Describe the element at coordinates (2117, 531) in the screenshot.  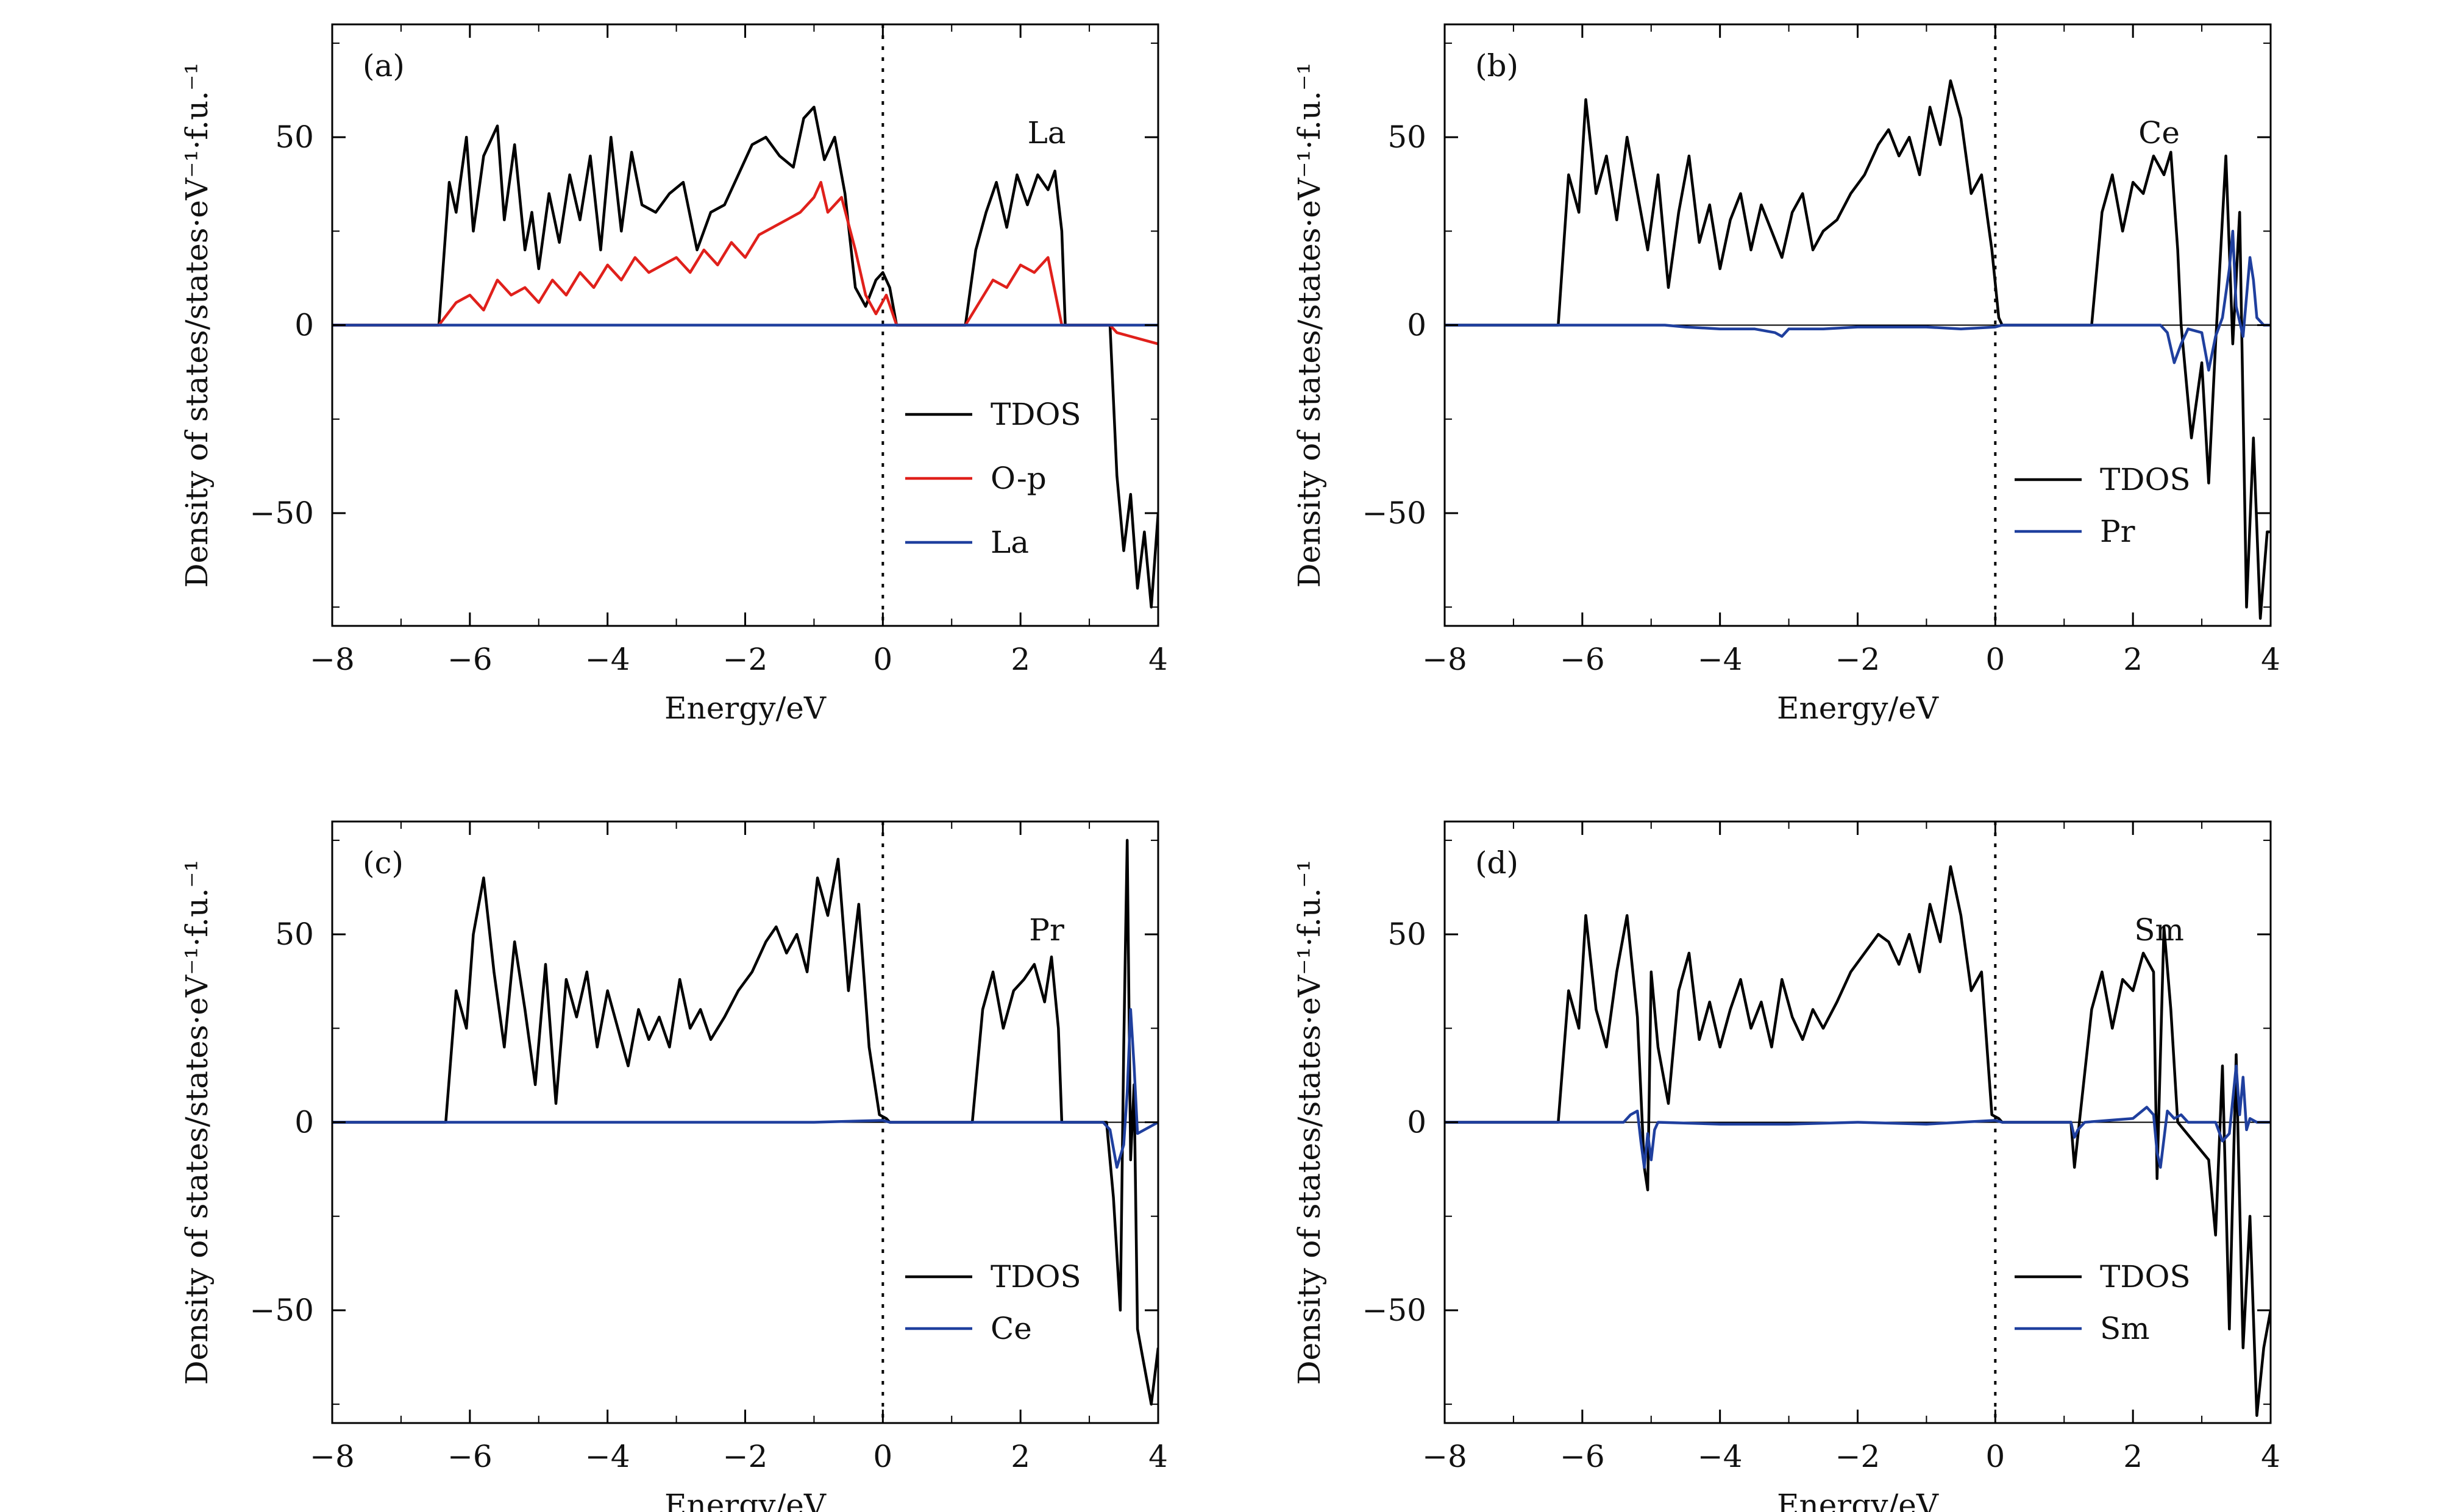
I see `legend-label-pr: Pr` at that location.